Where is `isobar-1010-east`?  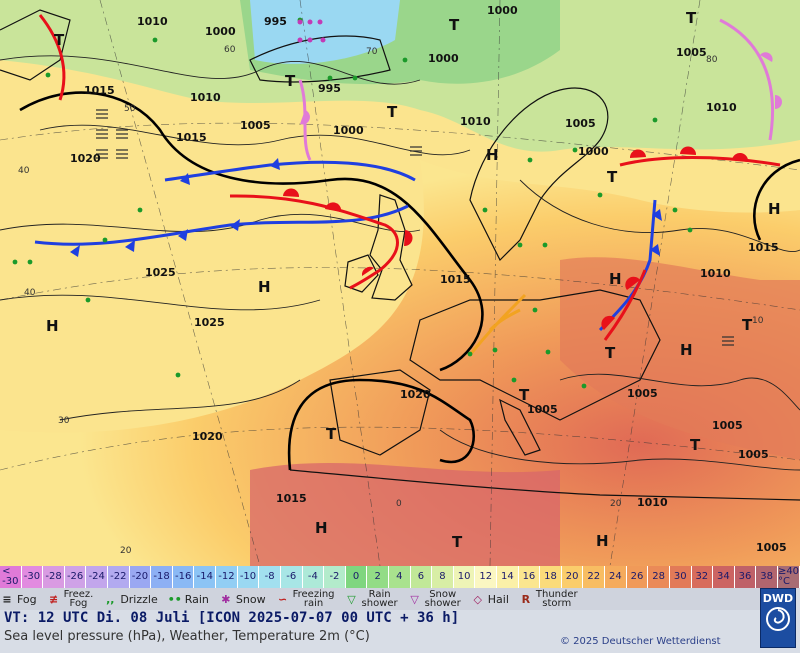 isobar-1010-east is located at coordinates (776, 199).